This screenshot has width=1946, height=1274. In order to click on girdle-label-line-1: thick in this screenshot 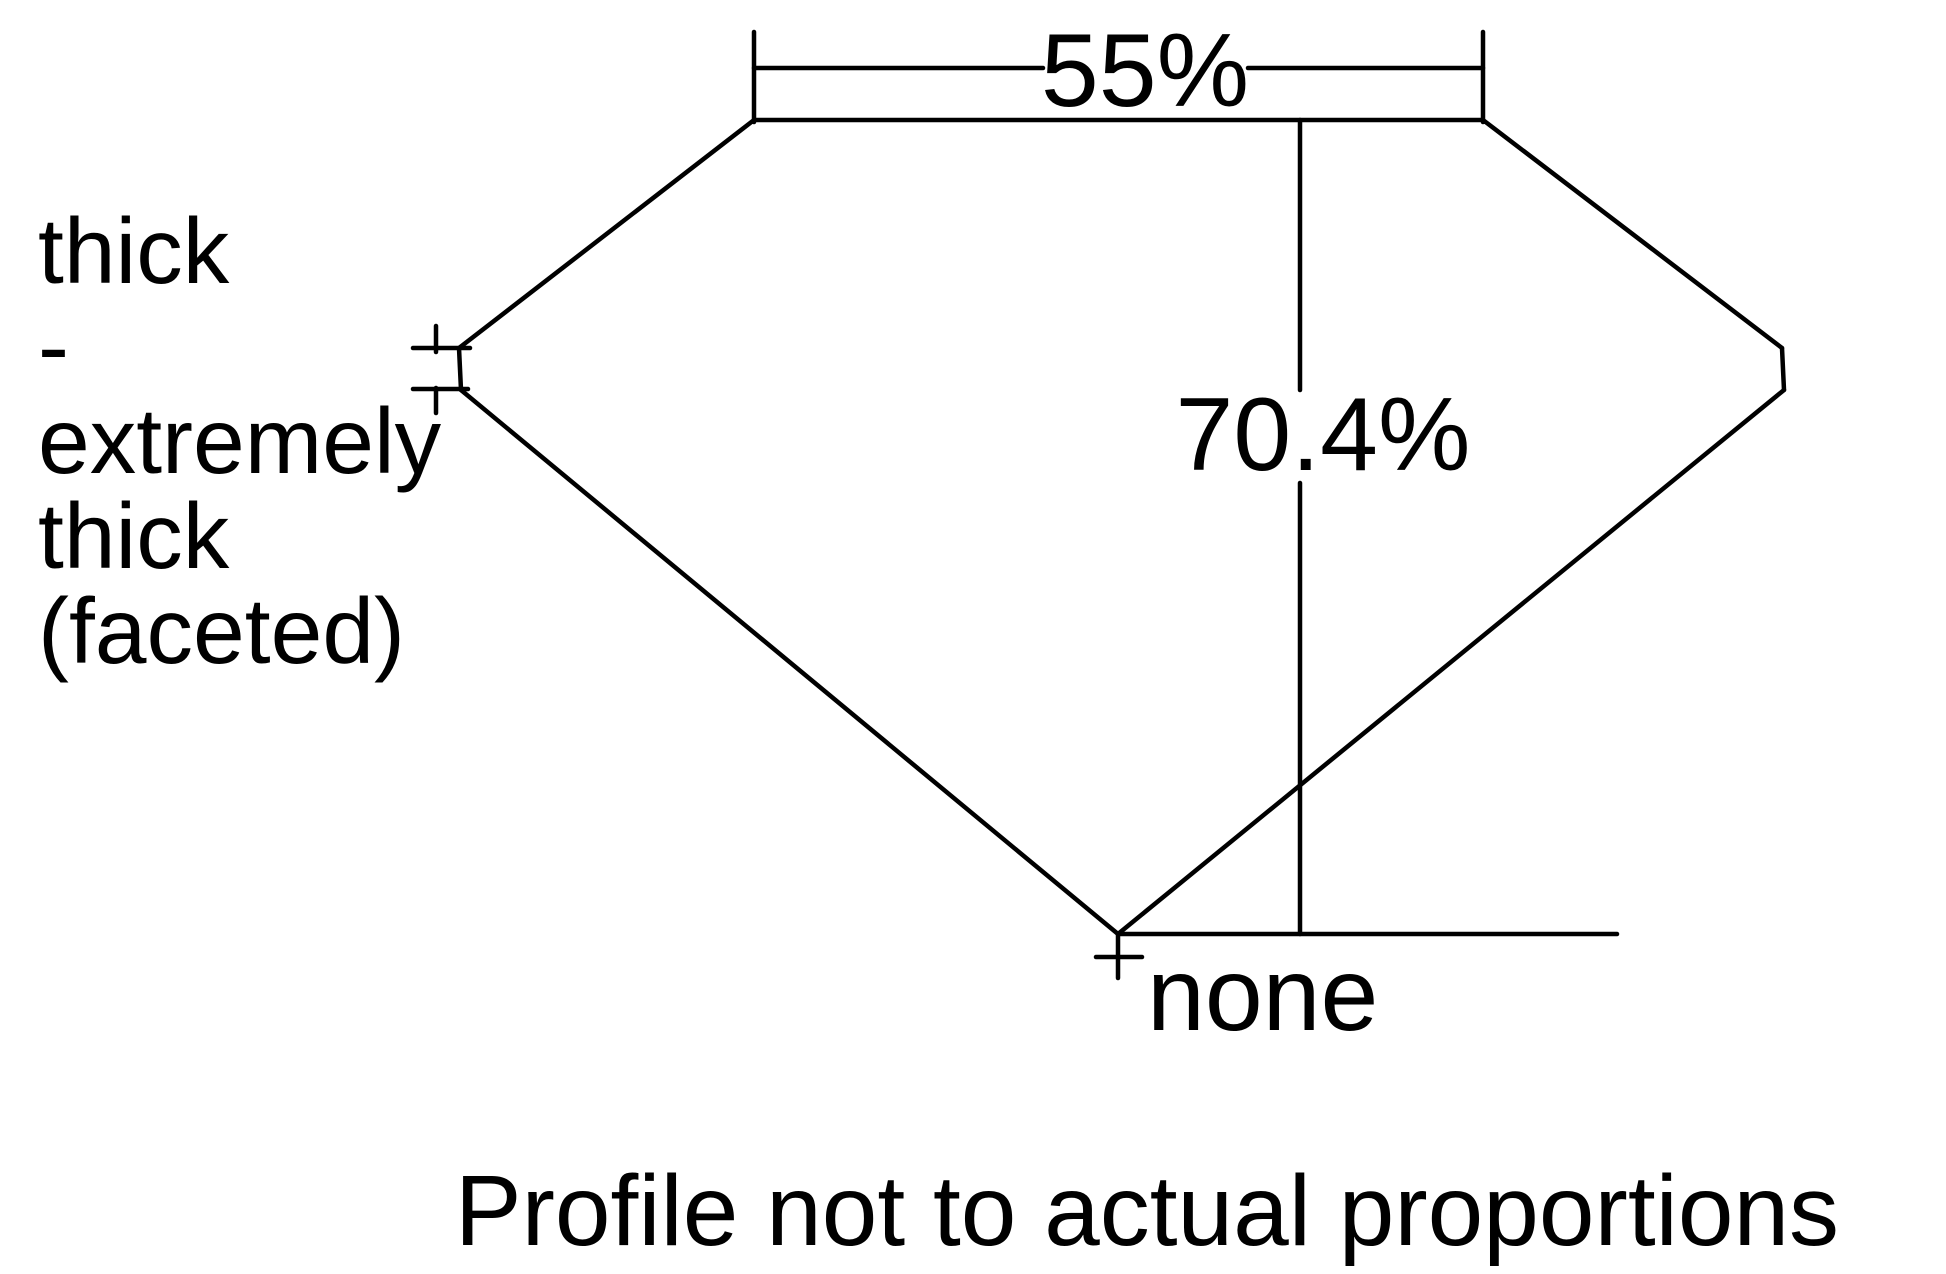, I will do `click(134, 251)`.